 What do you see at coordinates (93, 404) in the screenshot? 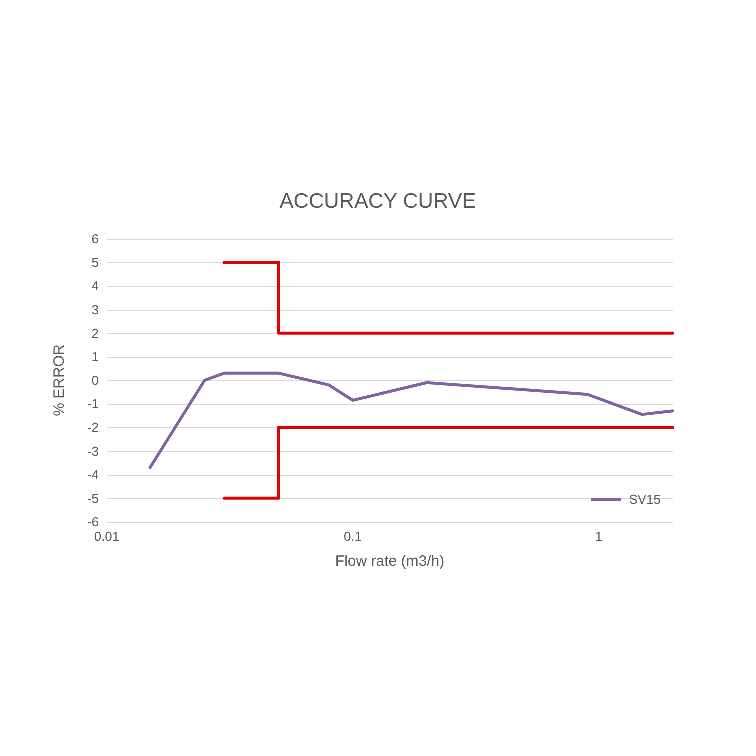
I see `y-tick-label: -1` at bounding box center [93, 404].